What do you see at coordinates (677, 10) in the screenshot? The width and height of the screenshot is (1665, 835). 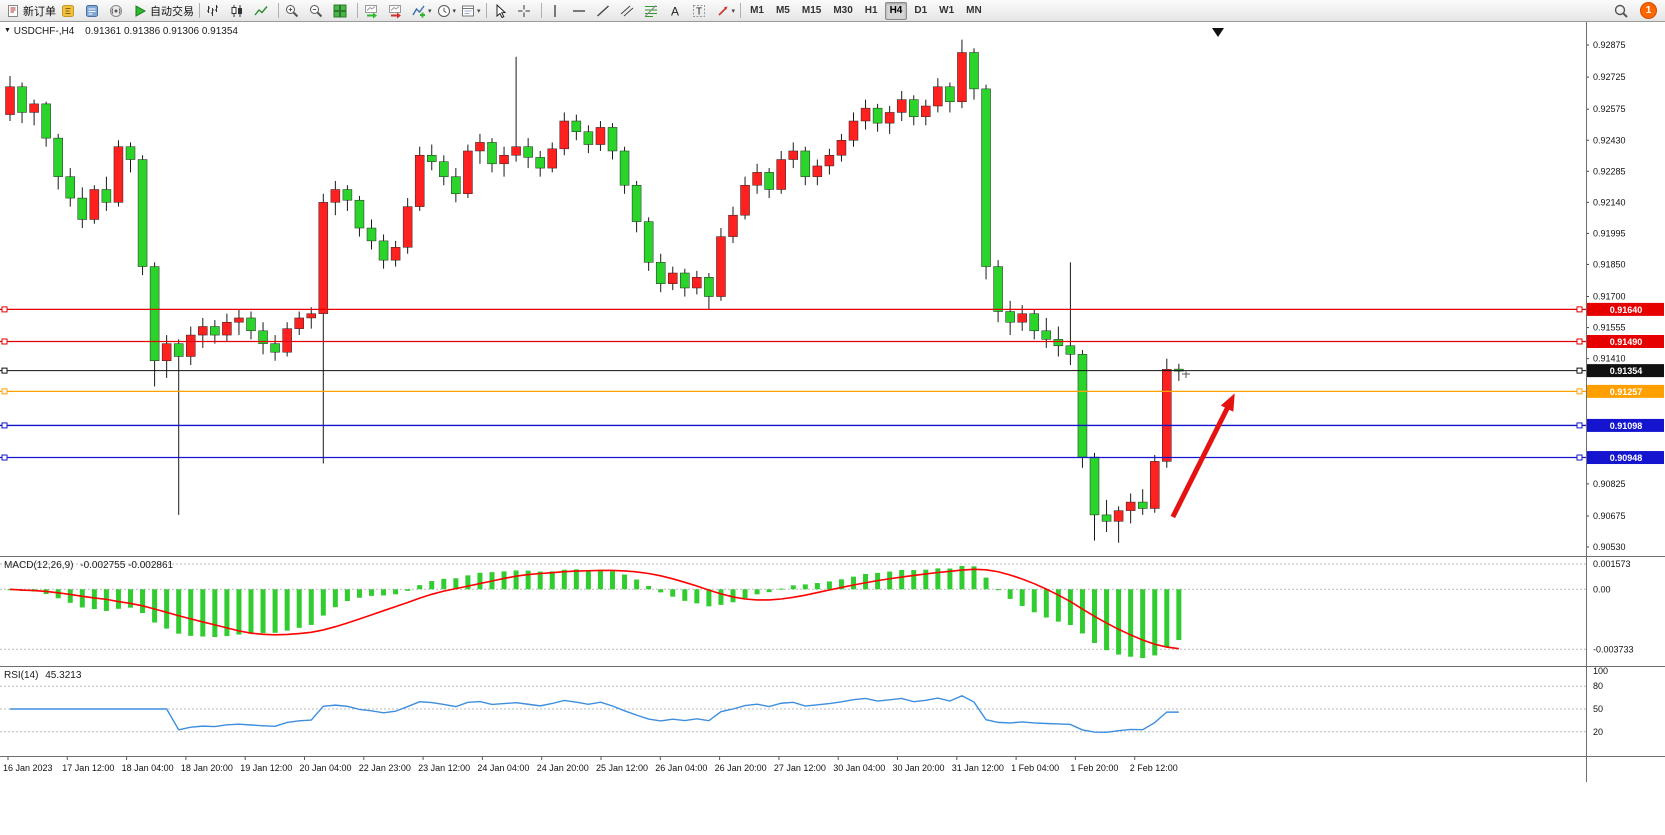 I see `text-button: A` at bounding box center [677, 10].